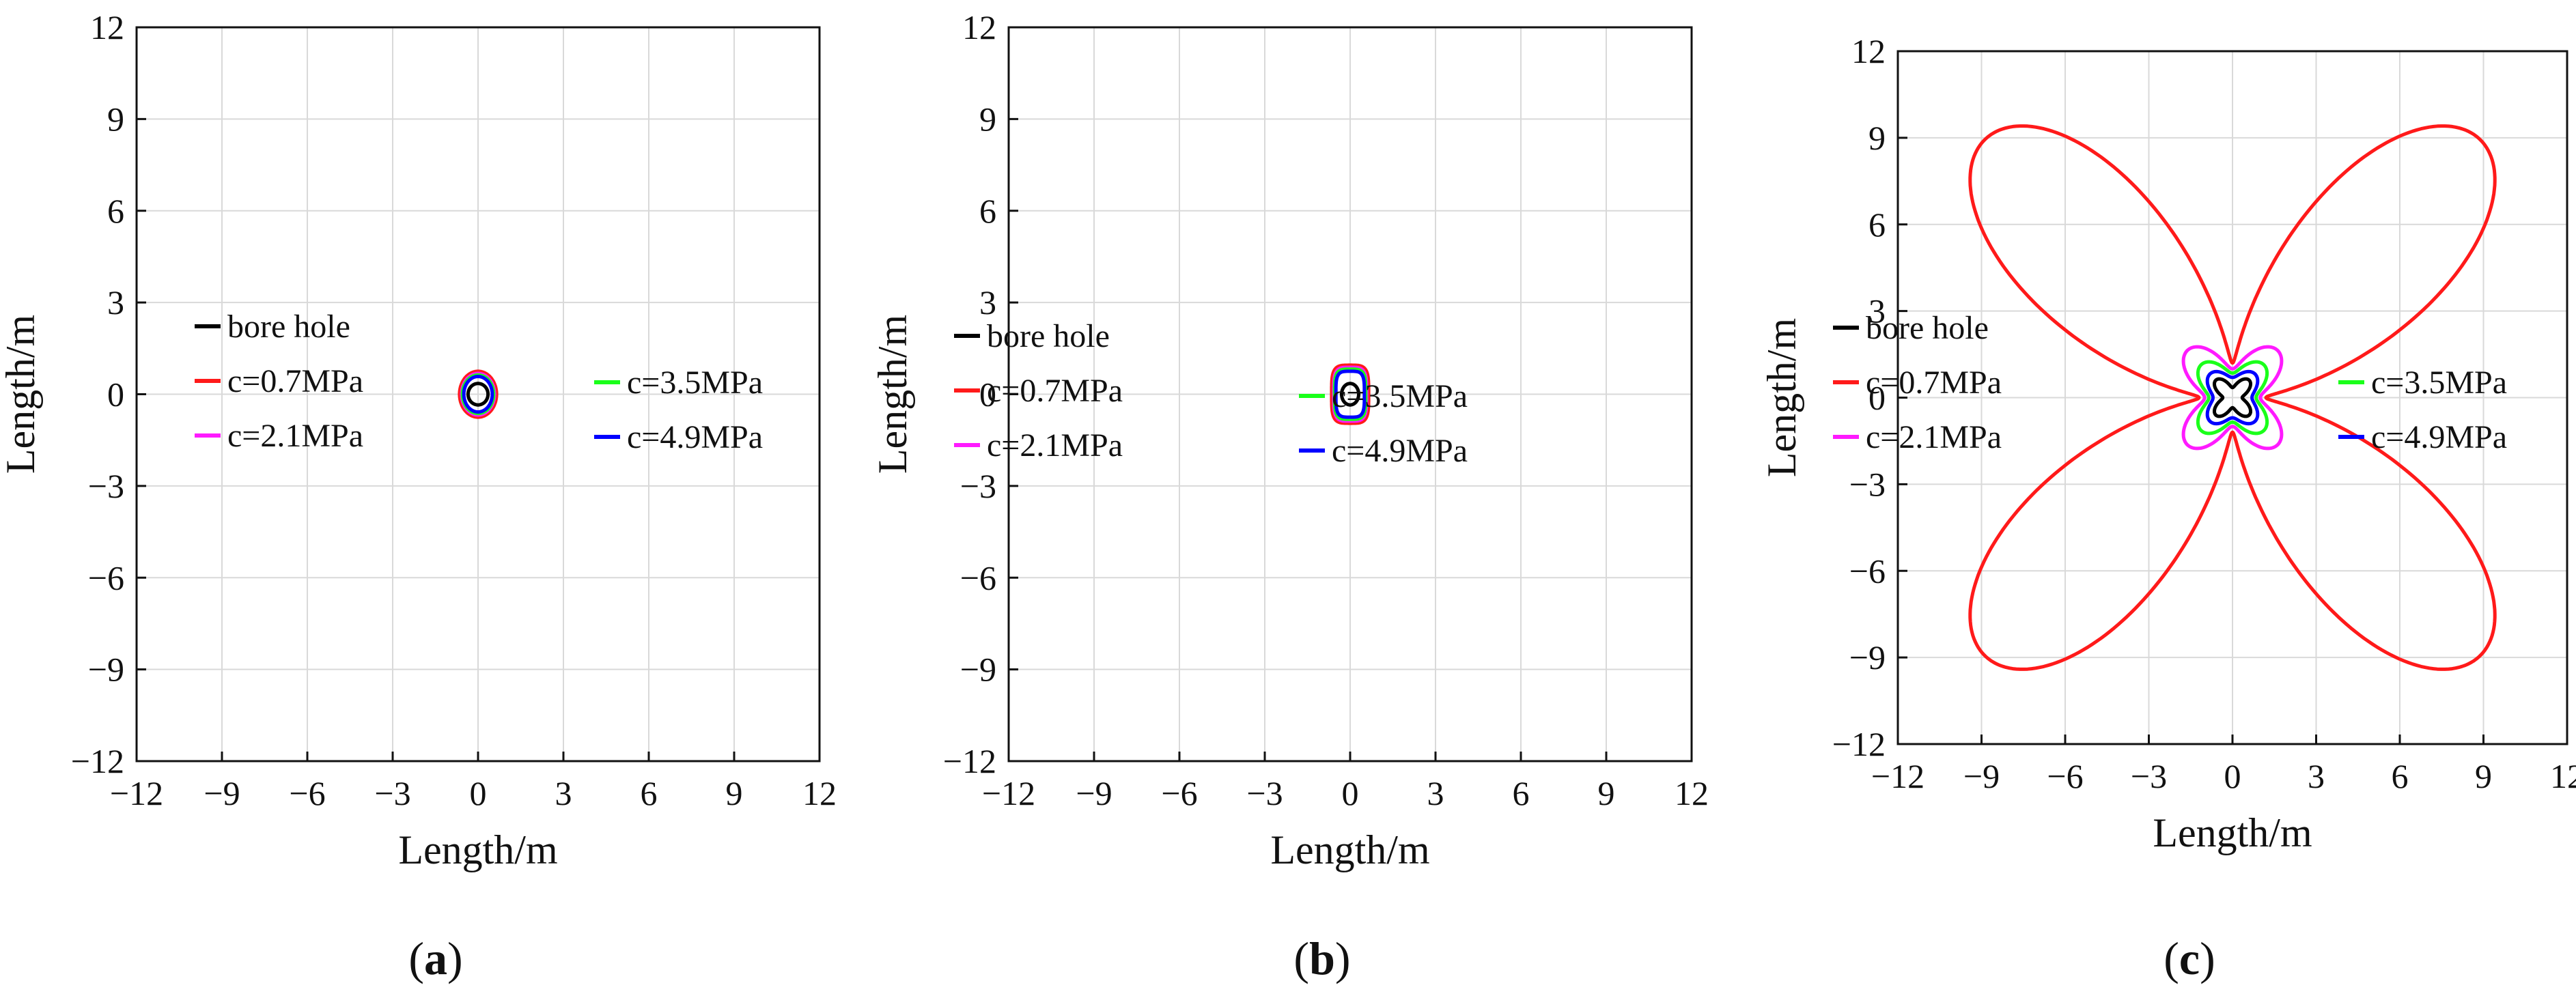 This screenshot has height=998, width=2576. I want to click on pb-tick-label-x: 6, so click(1521, 793).